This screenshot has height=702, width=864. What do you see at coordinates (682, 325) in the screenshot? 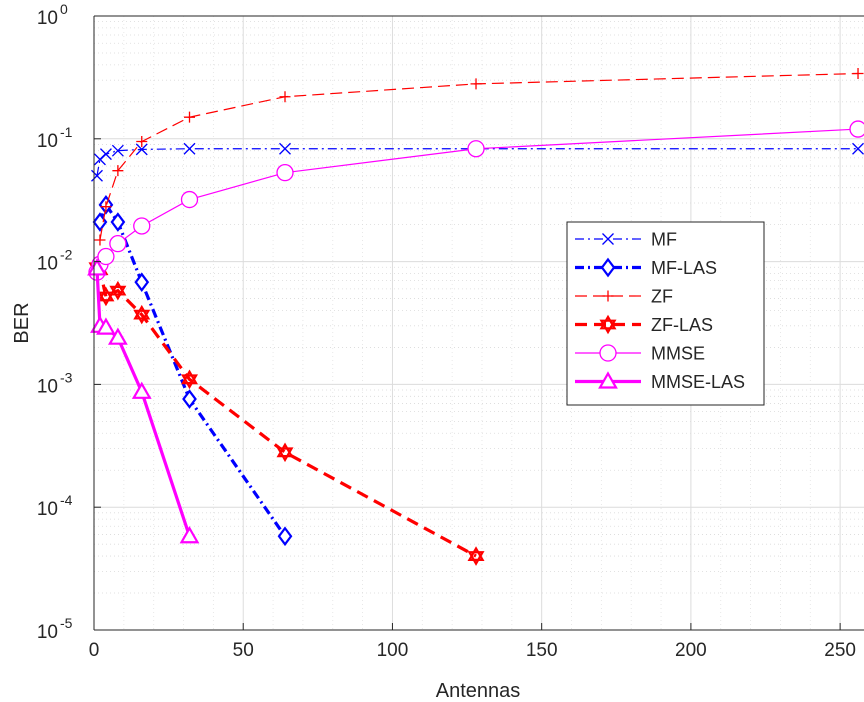
I see `legend-label: ZF-LAS` at bounding box center [682, 325].